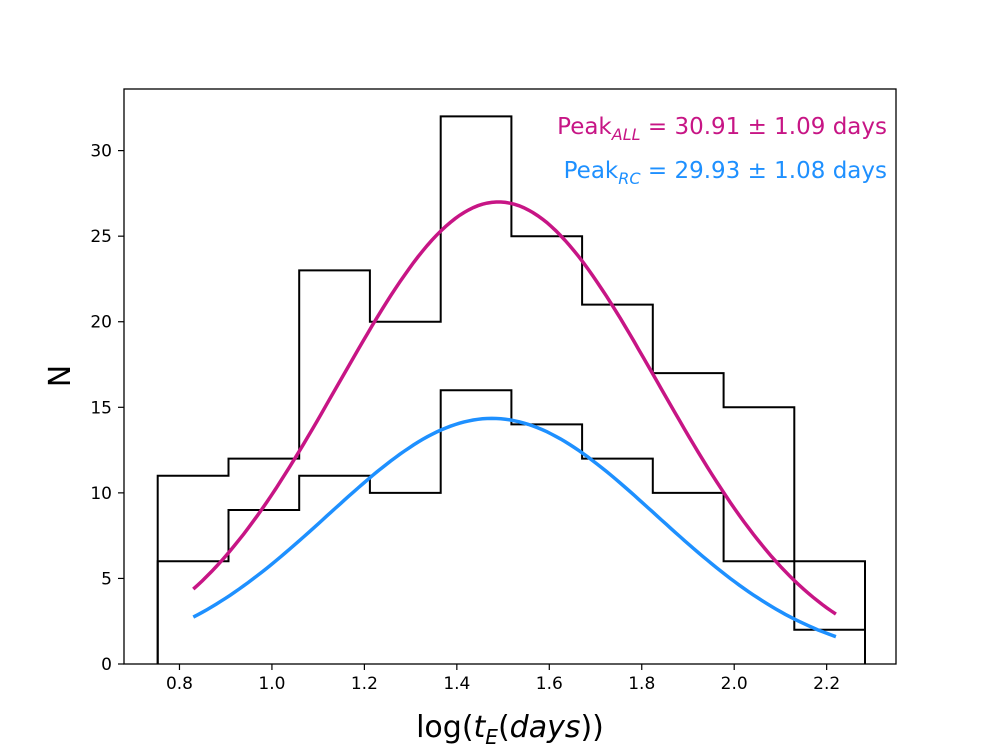  What do you see at coordinates (106, 579) in the screenshot?
I see `y-tick-label: 5` at bounding box center [106, 579].